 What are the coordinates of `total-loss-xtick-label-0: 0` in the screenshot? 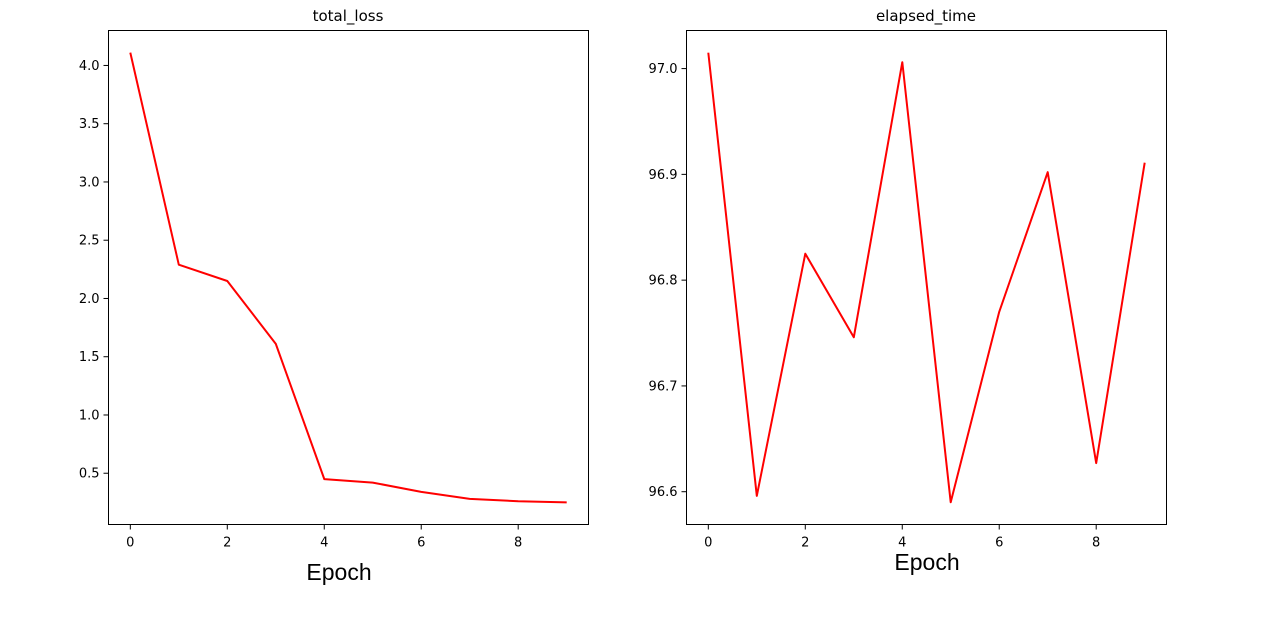 It's located at (130, 543).